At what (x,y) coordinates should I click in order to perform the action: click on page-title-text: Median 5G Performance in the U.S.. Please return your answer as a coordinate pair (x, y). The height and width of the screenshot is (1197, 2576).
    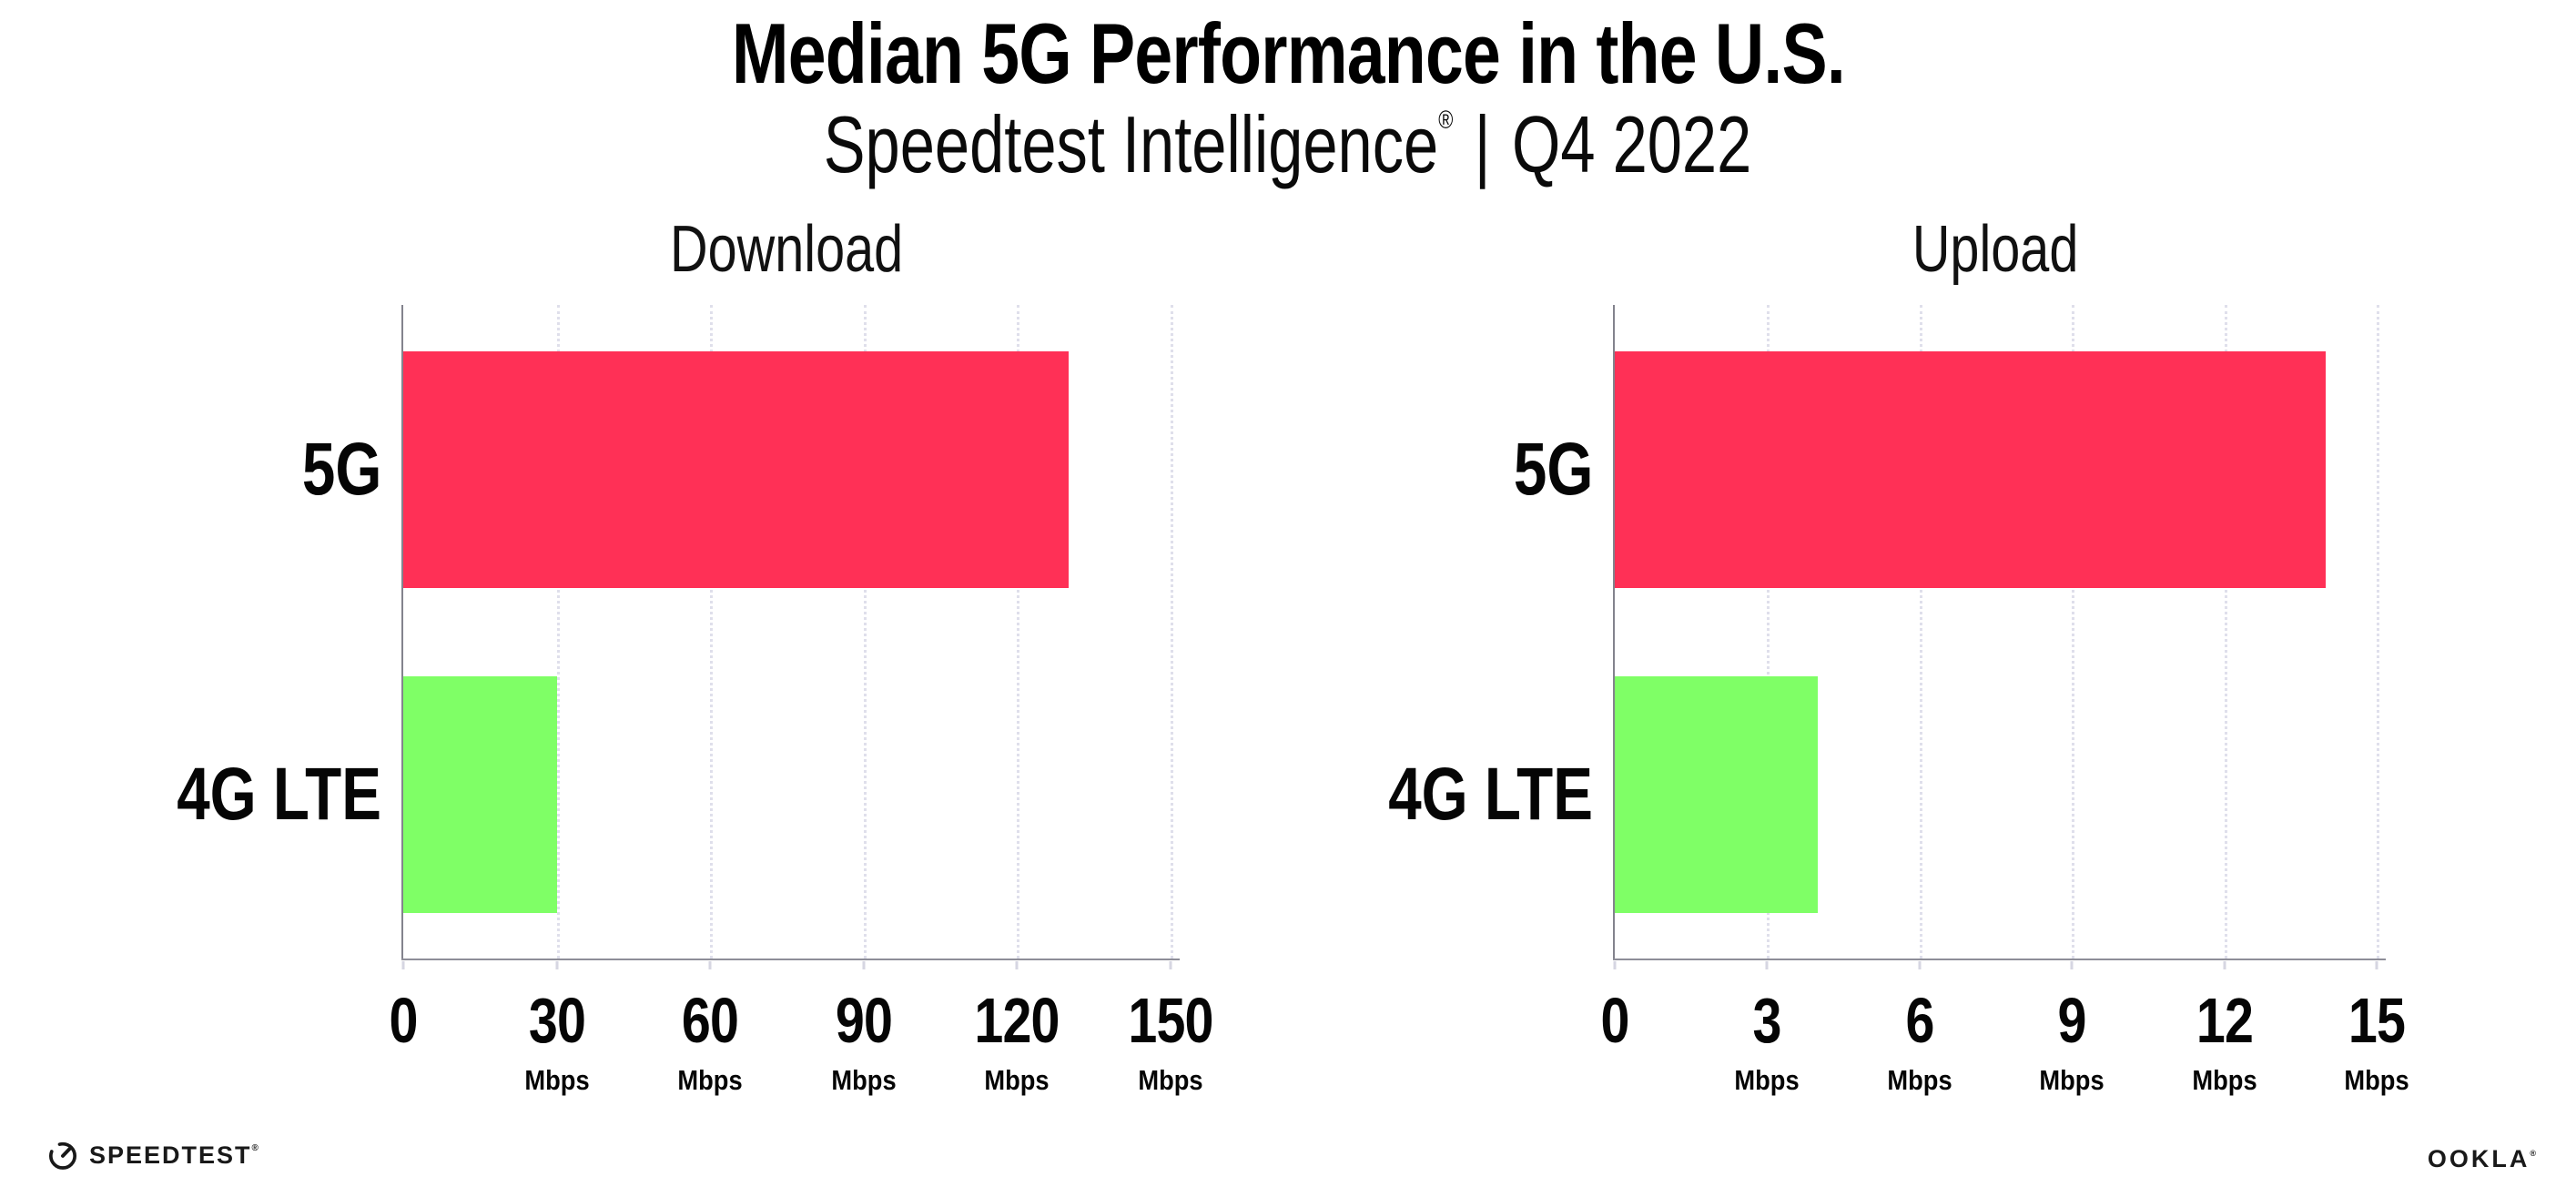
    Looking at the image, I should click on (1288, 53).